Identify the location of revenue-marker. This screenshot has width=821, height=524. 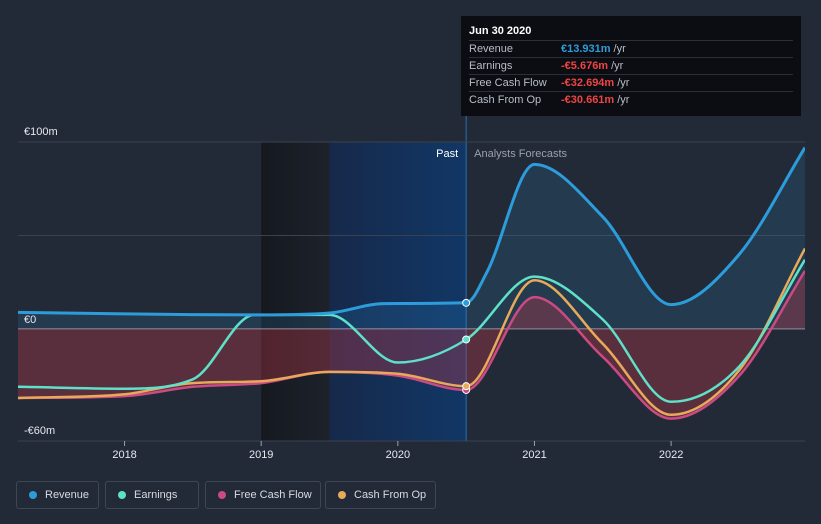
(466, 302).